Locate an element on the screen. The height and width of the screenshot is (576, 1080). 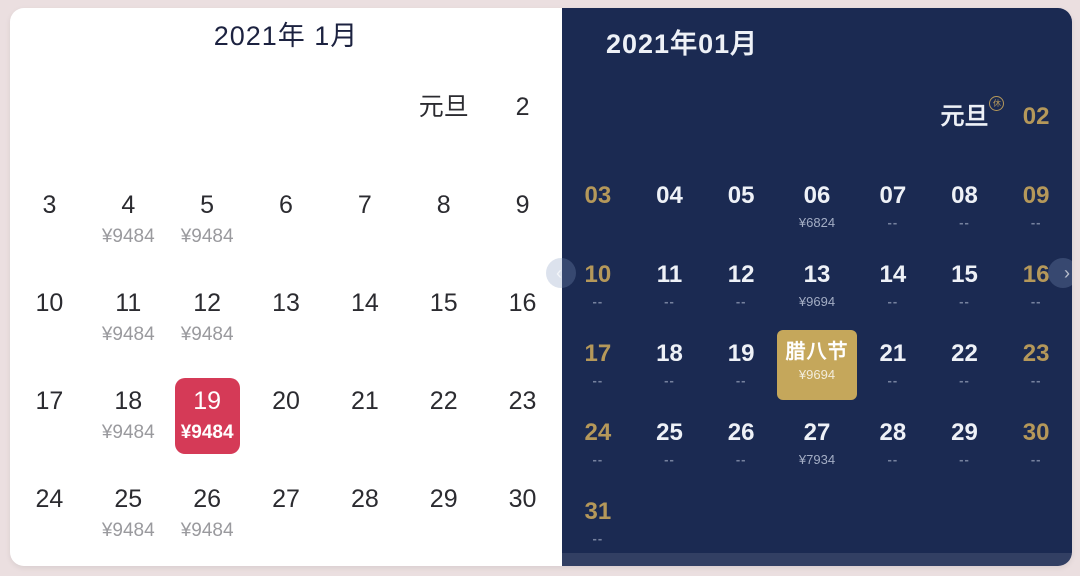
day-number: 18 is located at coordinates (128, 401).